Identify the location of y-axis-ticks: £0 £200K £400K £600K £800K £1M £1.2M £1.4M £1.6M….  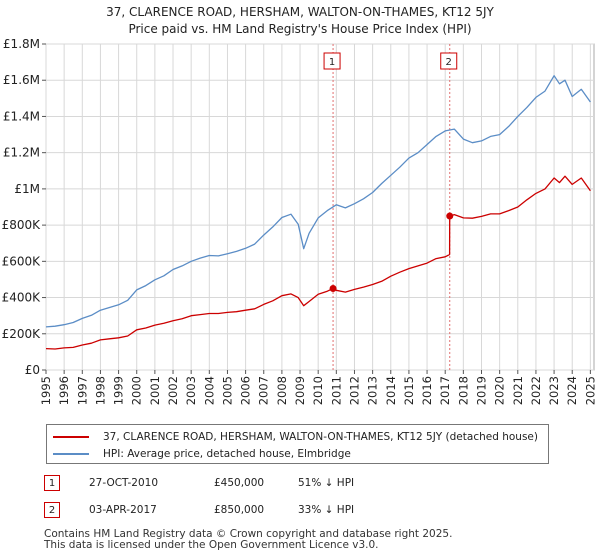
(24, 207).